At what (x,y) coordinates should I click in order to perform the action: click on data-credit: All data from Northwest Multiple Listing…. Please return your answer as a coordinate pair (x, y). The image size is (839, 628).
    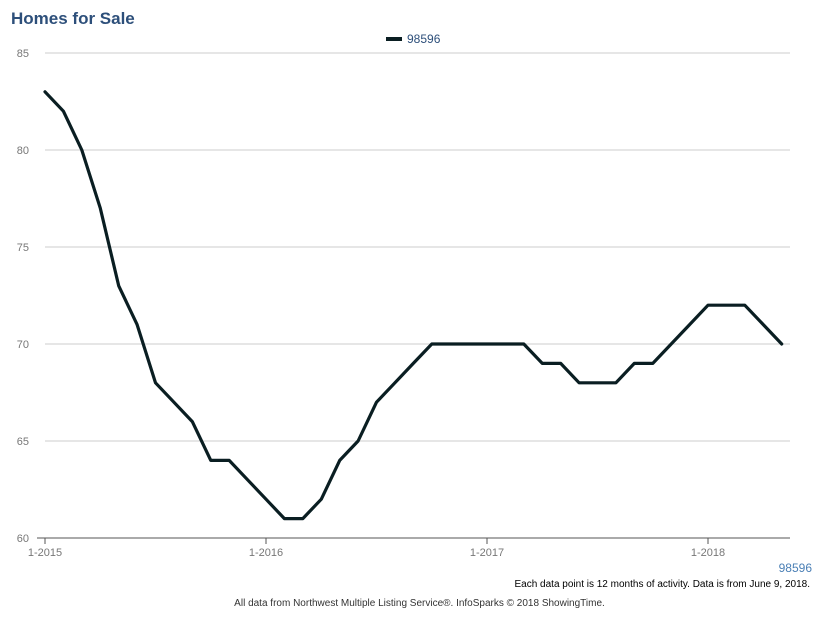
    Looking at the image, I should click on (419, 603).